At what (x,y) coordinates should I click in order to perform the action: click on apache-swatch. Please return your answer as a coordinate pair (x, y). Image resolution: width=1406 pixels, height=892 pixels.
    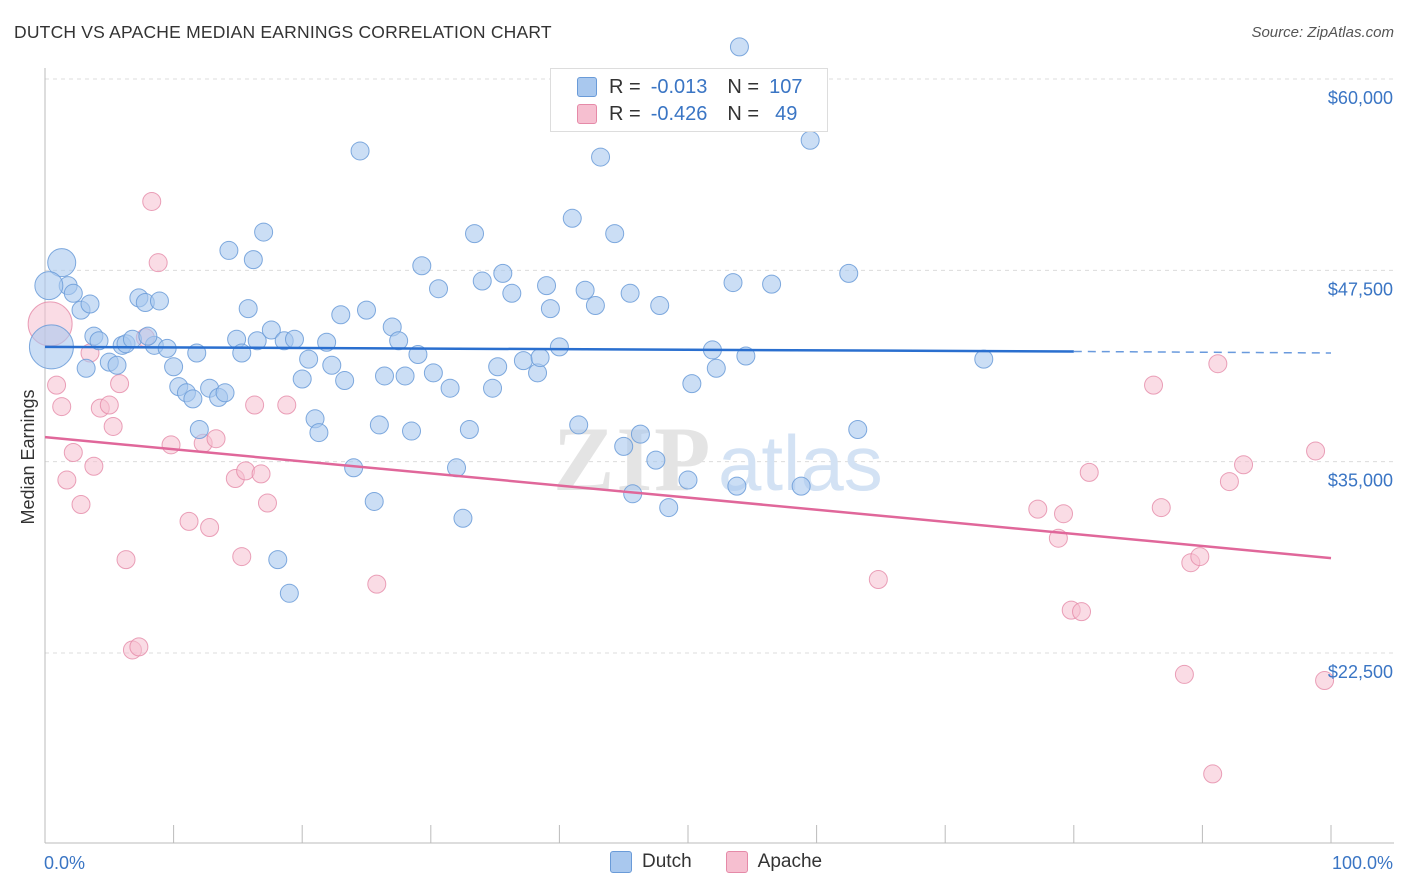
    Looking at the image, I should click on (587, 114).